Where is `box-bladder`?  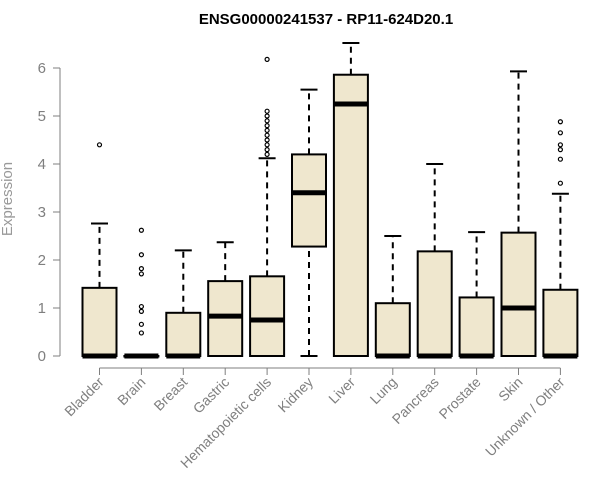
box-bladder is located at coordinates (99, 250).